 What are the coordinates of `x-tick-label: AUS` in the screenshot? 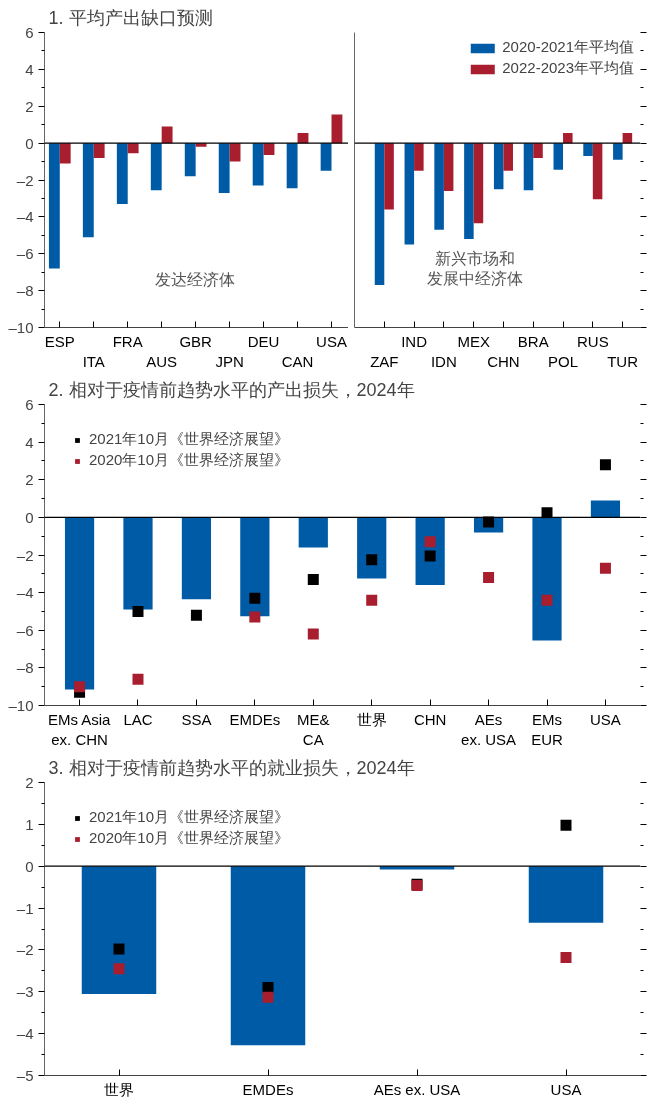 It's located at (162, 361).